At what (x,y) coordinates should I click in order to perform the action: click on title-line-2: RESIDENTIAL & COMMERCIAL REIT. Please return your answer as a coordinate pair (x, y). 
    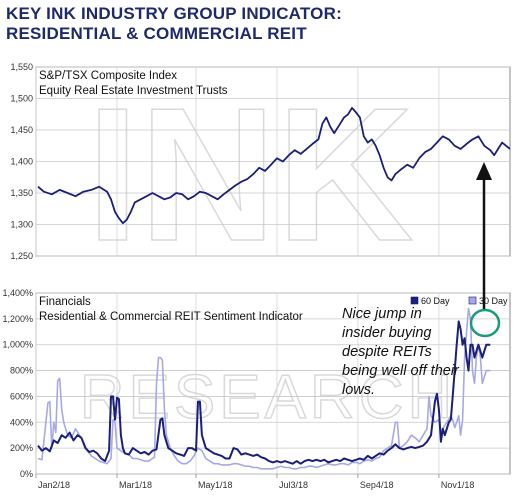
    Looking at the image, I should click on (156, 33).